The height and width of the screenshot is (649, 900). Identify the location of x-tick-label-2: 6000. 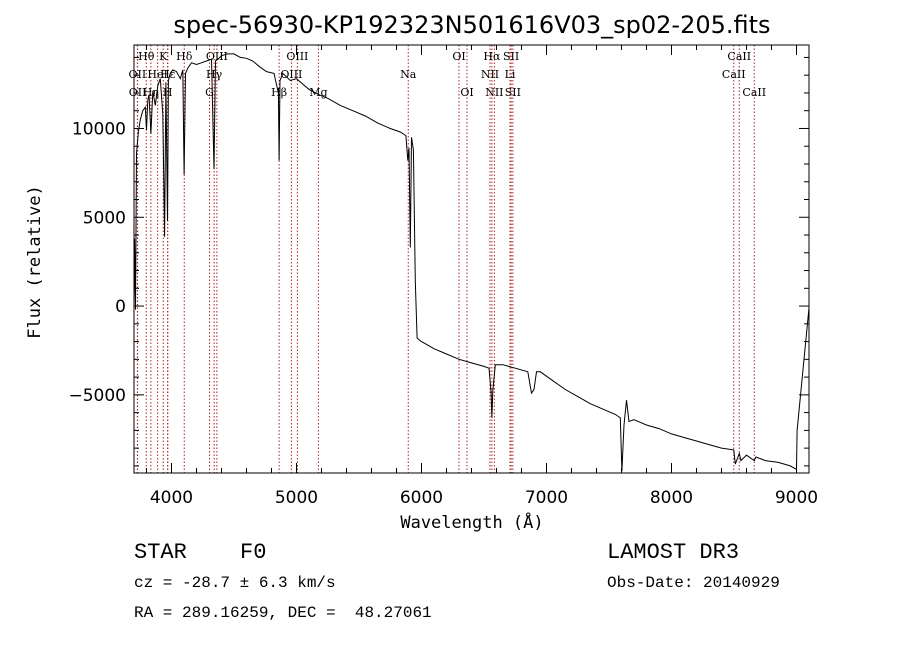
(421, 498).